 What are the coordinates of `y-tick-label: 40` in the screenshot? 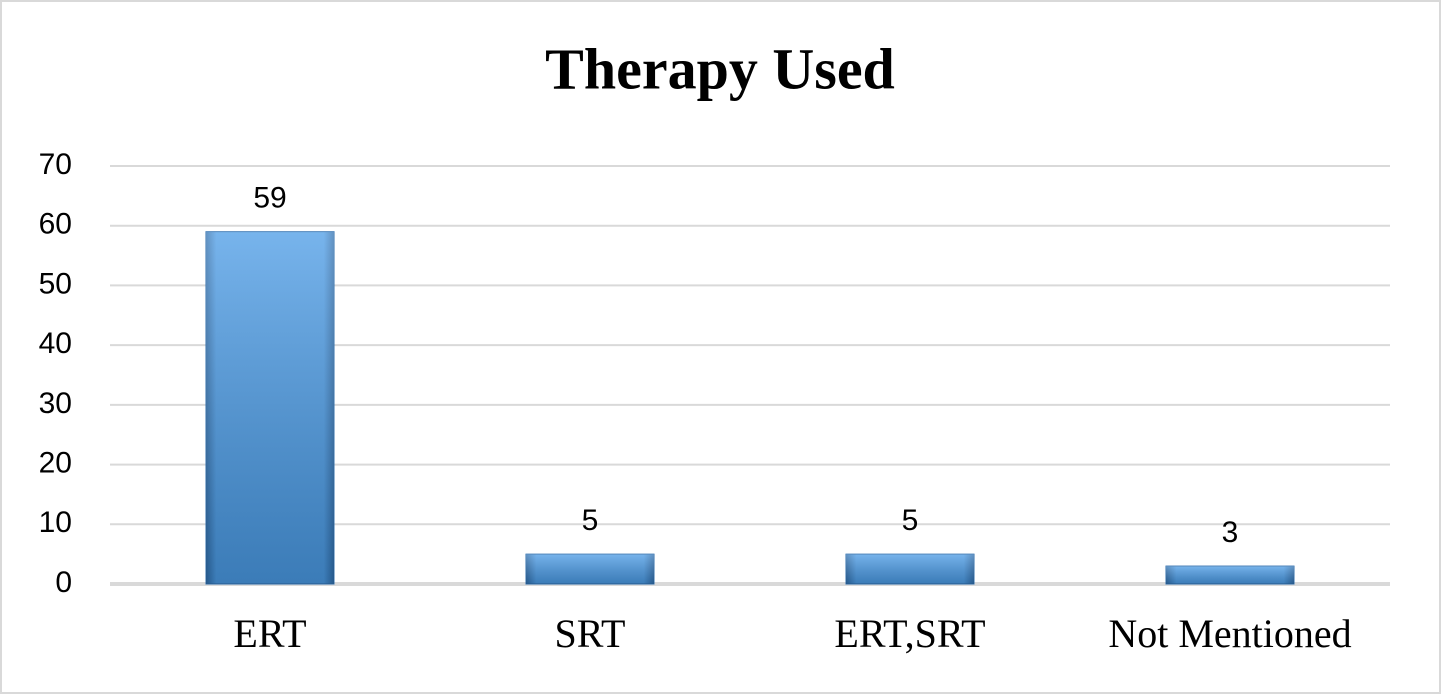 It's located at (55, 343).